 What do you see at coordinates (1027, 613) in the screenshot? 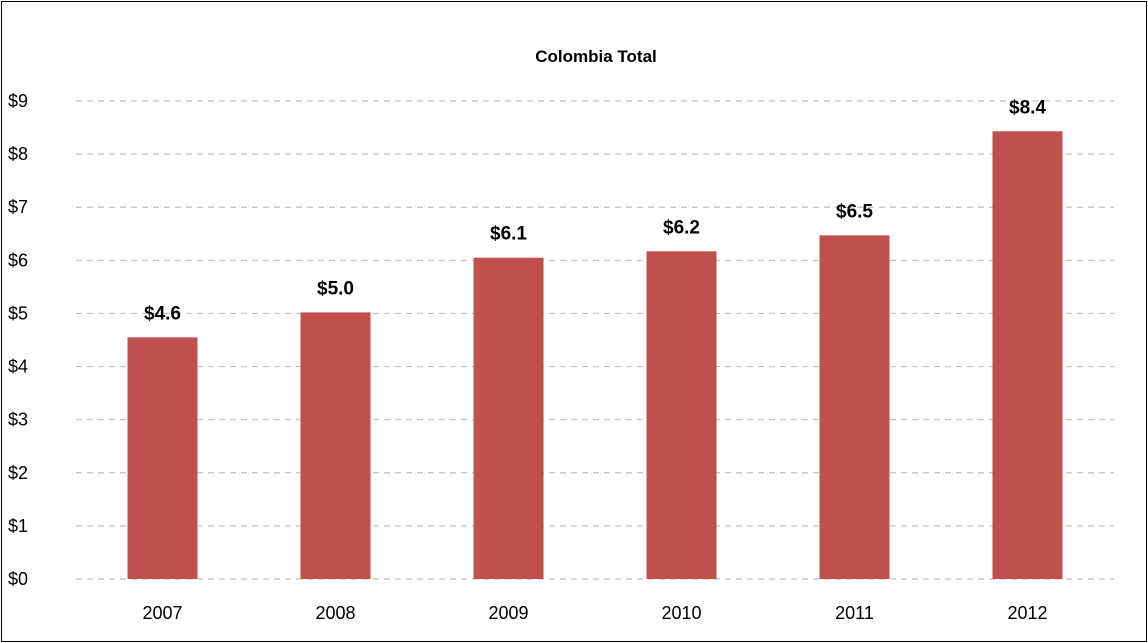
I see `x-tick-label: 2012` at bounding box center [1027, 613].